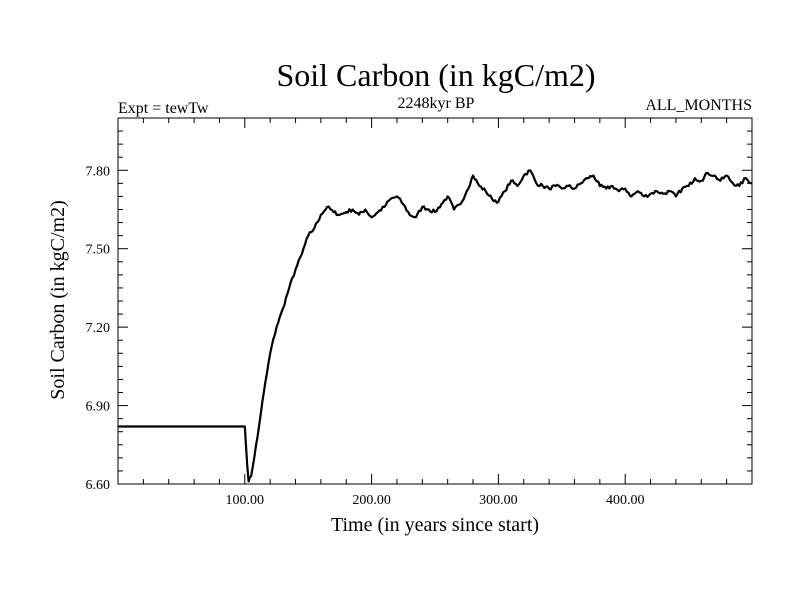 This screenshot has width=800, height=600. What do you see at coordinates (98, 250) in the screenshot?
I see `y-tick-label: 7.50` at bounding box center [98, 250].